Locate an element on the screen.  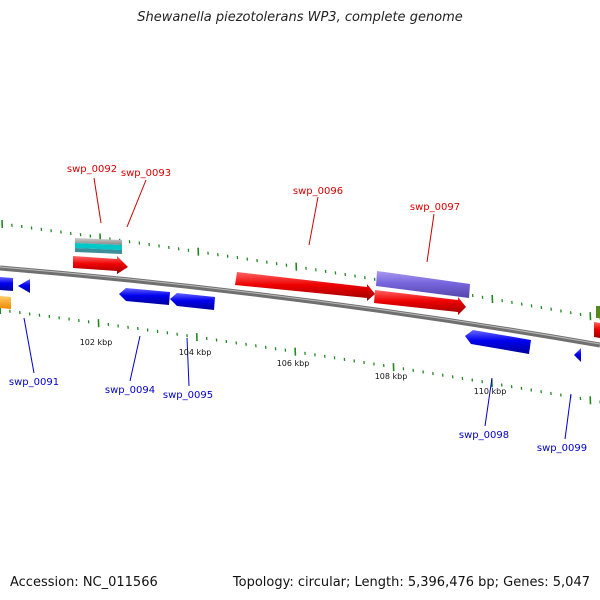
gene-swp_0098-arrow is located at coordinates (498, 342).